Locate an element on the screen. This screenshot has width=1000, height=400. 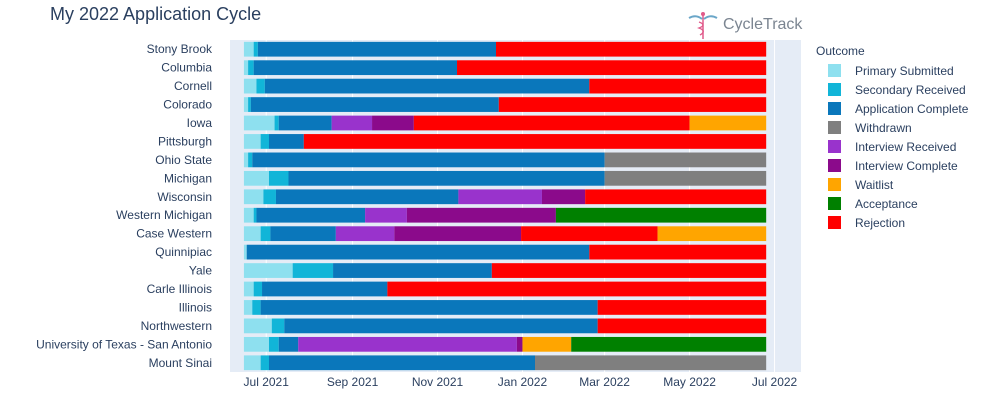
legend-item-interview-complete: Interview Complete is located at coordinates (893, 166).